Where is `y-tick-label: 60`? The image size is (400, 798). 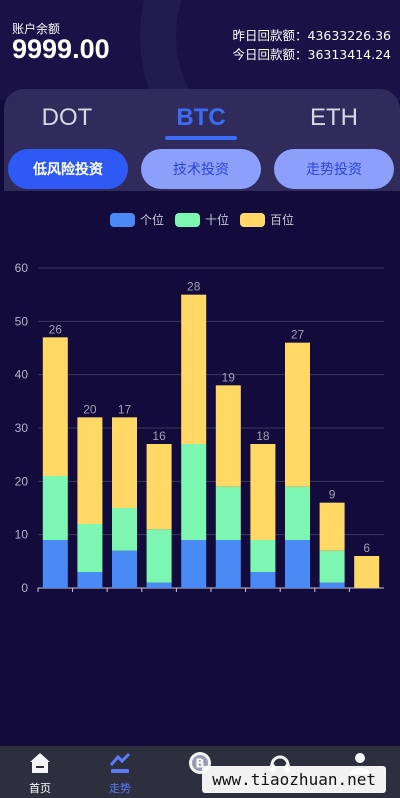
y-tick-label: 60 is located at coordinates (22, 268).